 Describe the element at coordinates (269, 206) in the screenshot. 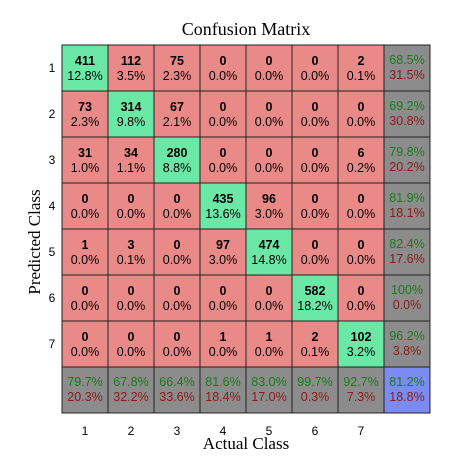

I see `matrix-cell: 963.0%` at that location.